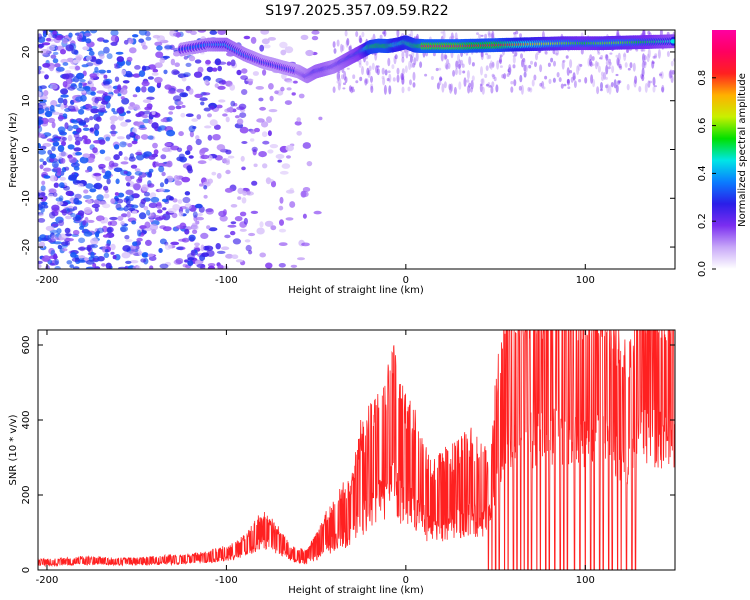 Image resolution: width=750 pixels, height=600 pixels. Describe the element at coordinates (26, 198) in the screenshot. I see `spectrogram-y-tick-label: -10` at that location.